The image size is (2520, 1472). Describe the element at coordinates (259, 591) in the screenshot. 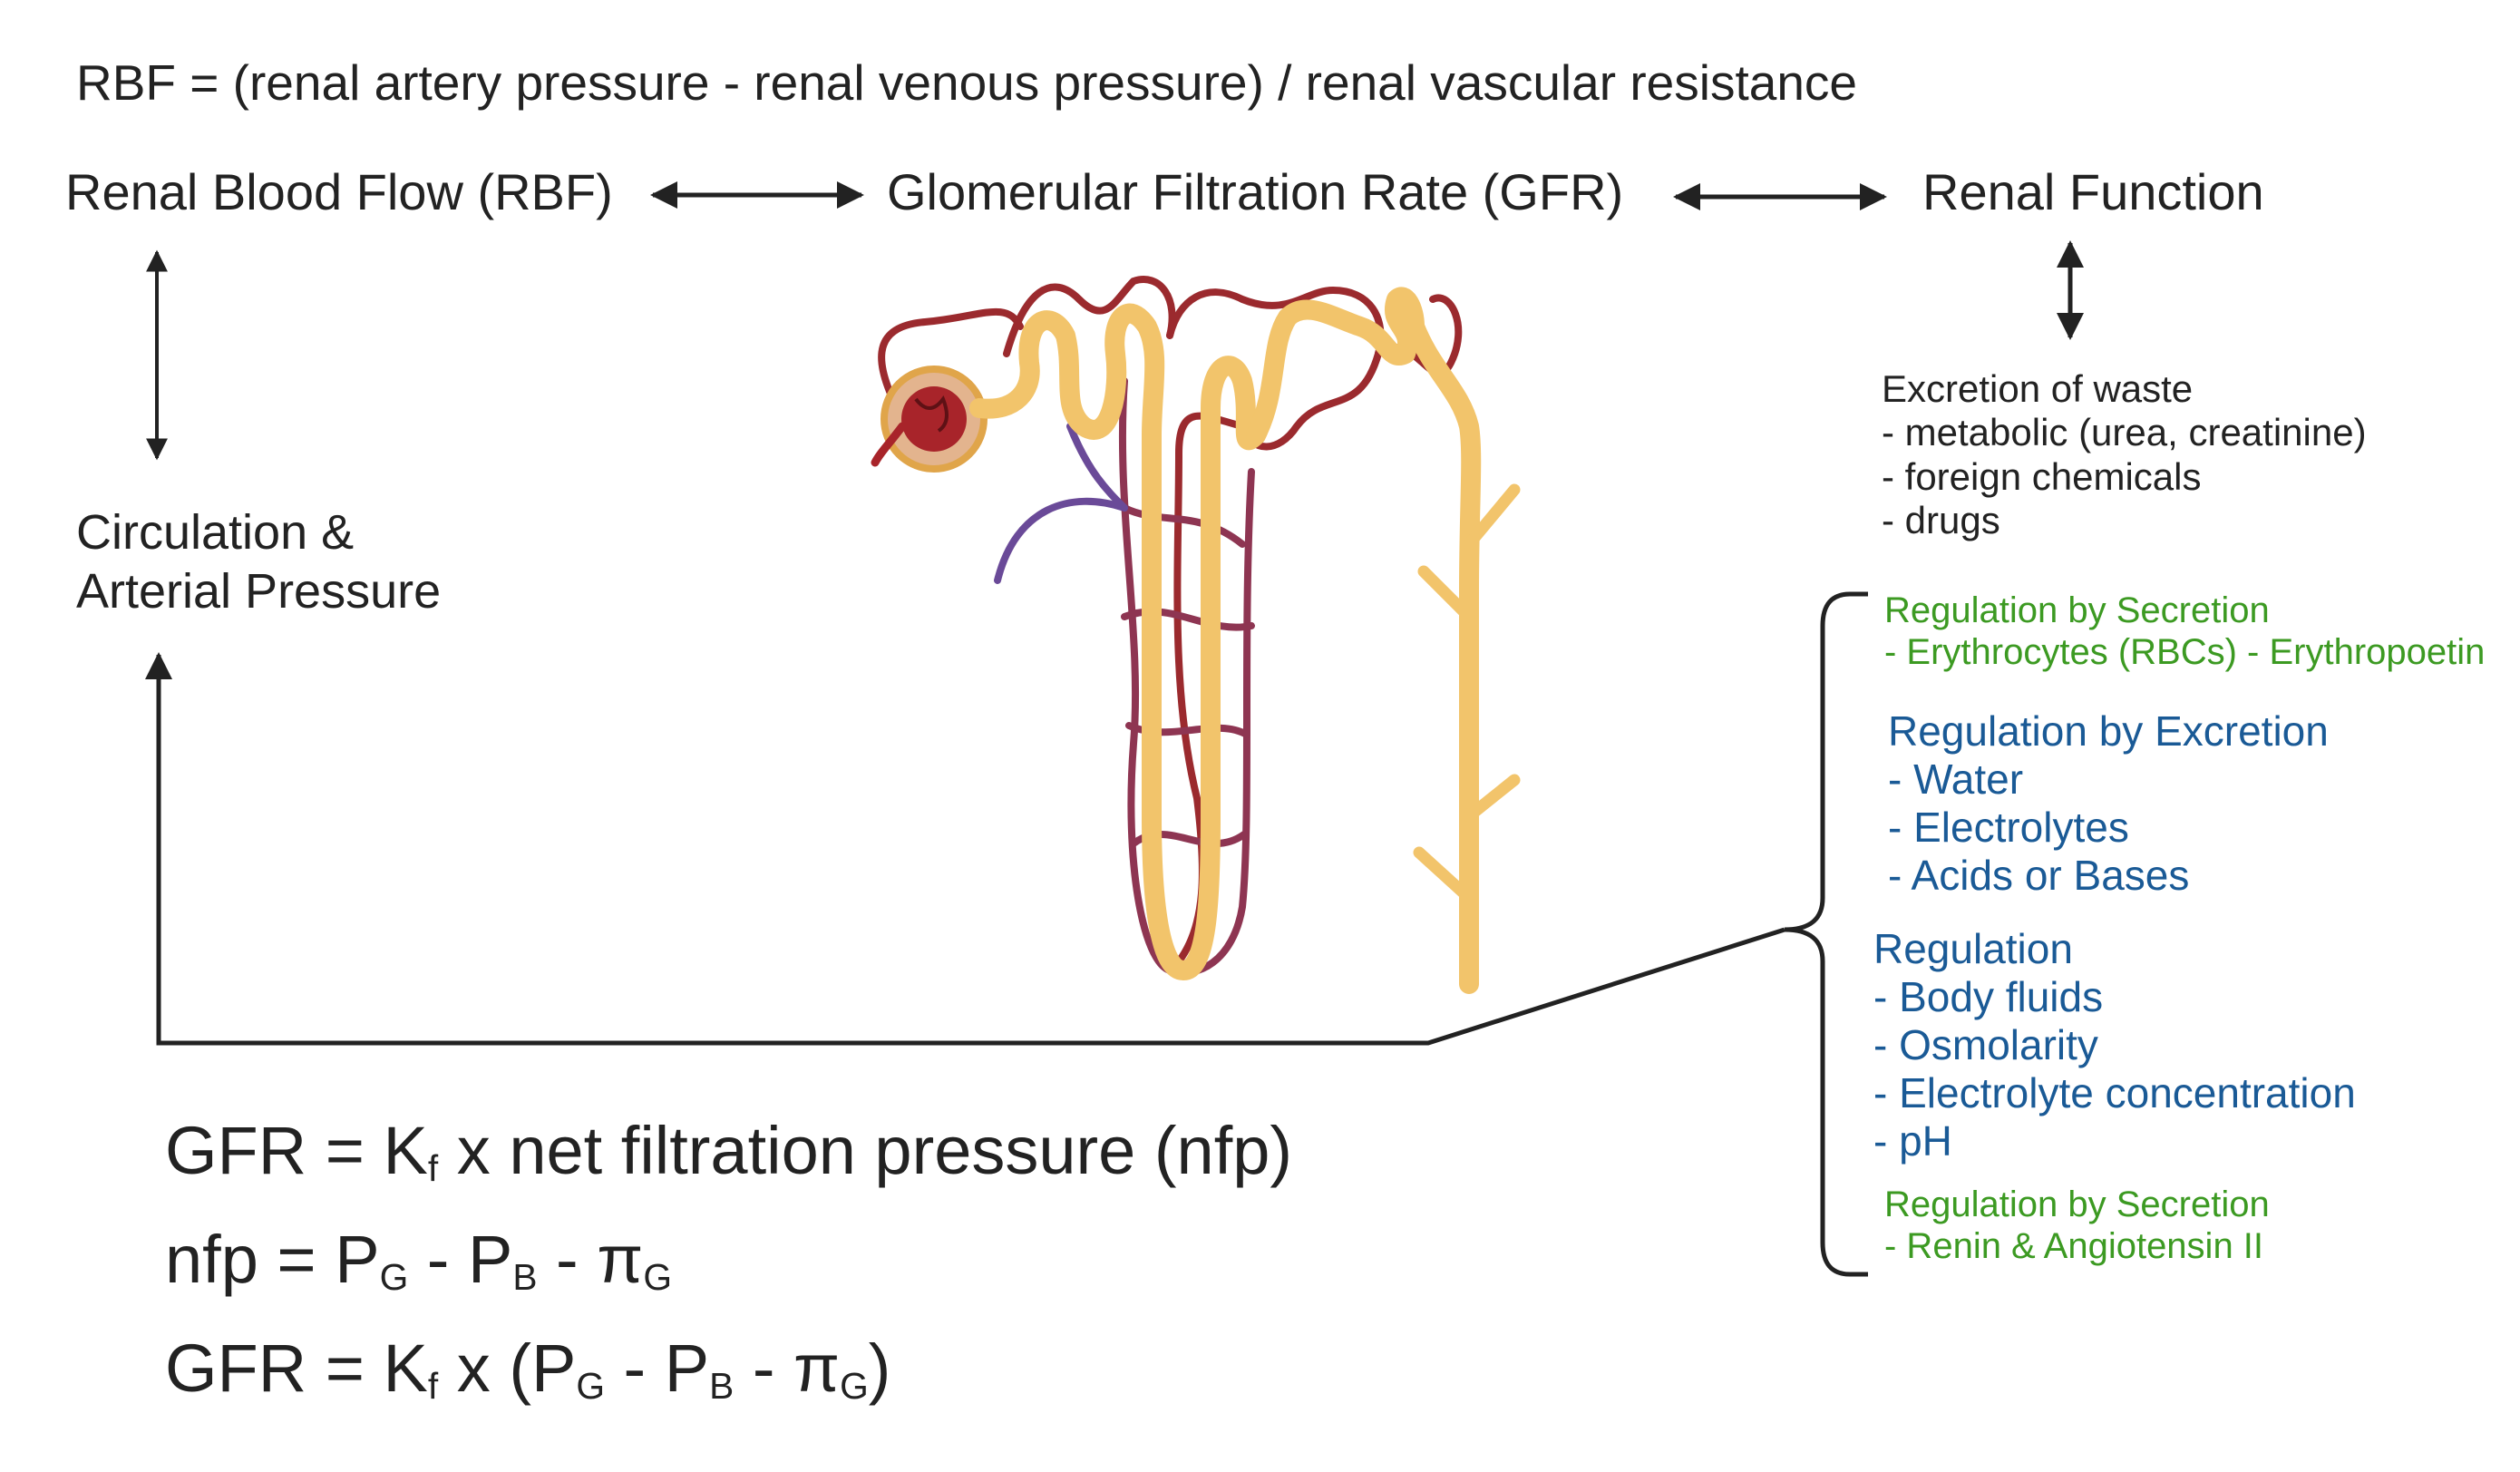

I see `node-circulation-line2: Arterial Pressure` at that location.